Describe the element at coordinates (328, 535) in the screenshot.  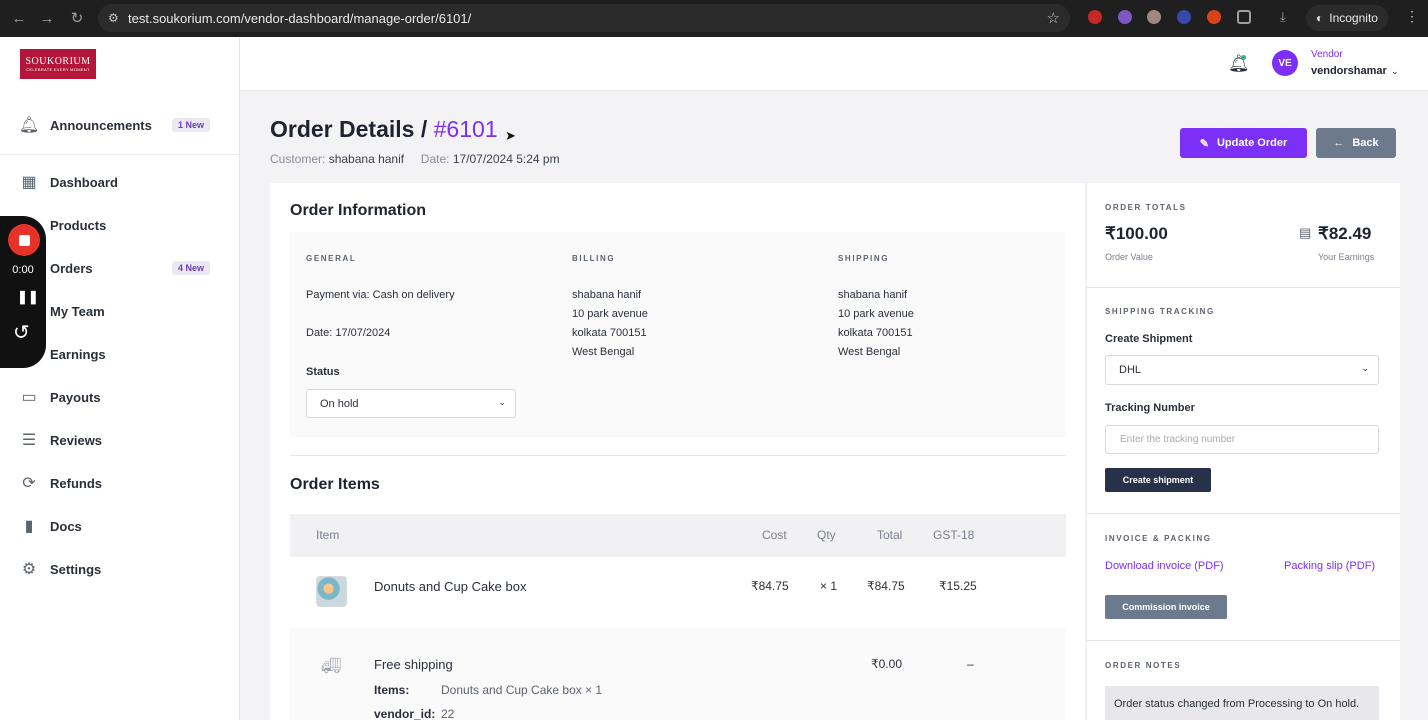
I see `column-item: Item` at that location.